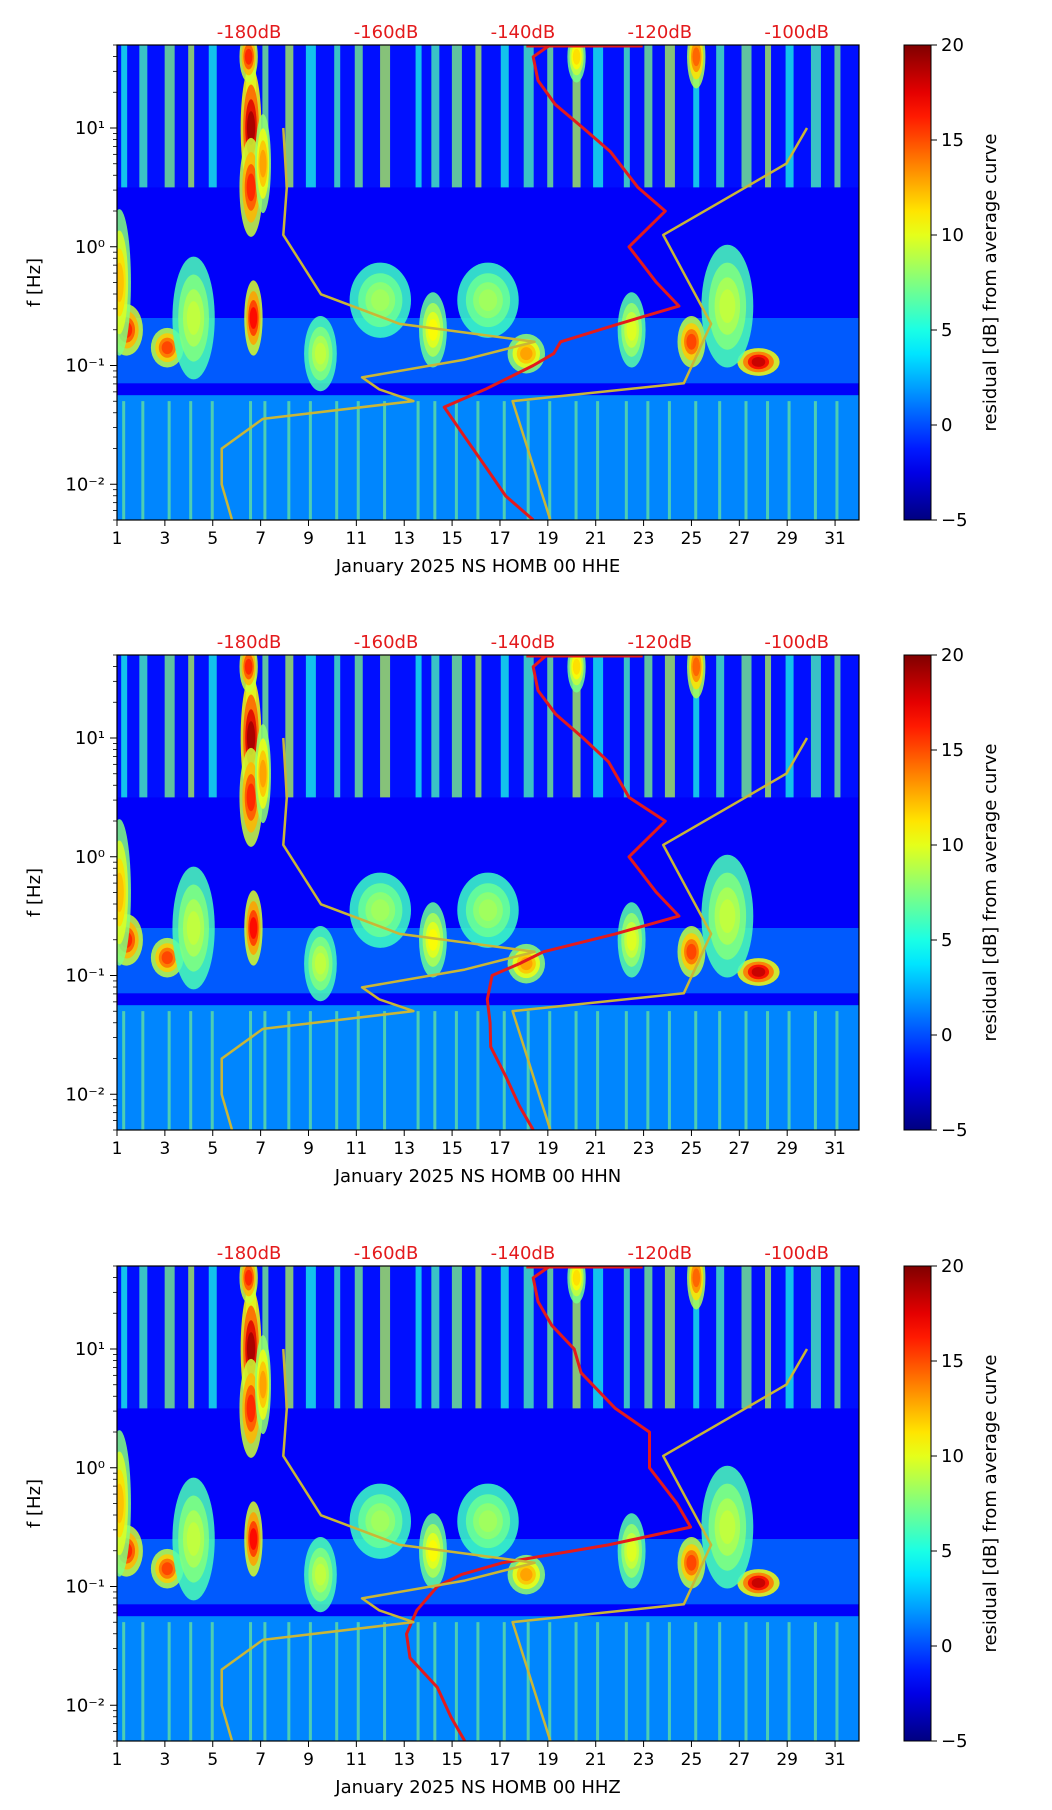 Image resolution: width=1052 pixels, height=1810 pixels. Describe the element at coordinates (561, 282) in the screenshot. I see `curve-average-psd` at that location.